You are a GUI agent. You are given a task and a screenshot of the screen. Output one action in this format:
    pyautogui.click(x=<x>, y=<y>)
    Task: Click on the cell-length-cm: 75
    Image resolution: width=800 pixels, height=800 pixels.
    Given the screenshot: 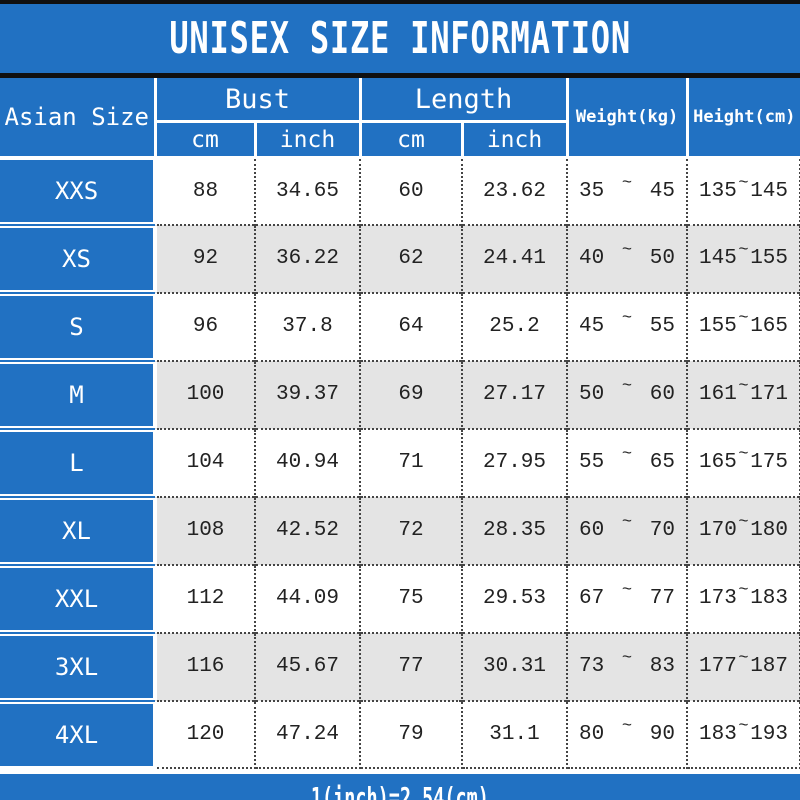 What is the action you would take?
    pyautogui.click(x=411, y=598)
    